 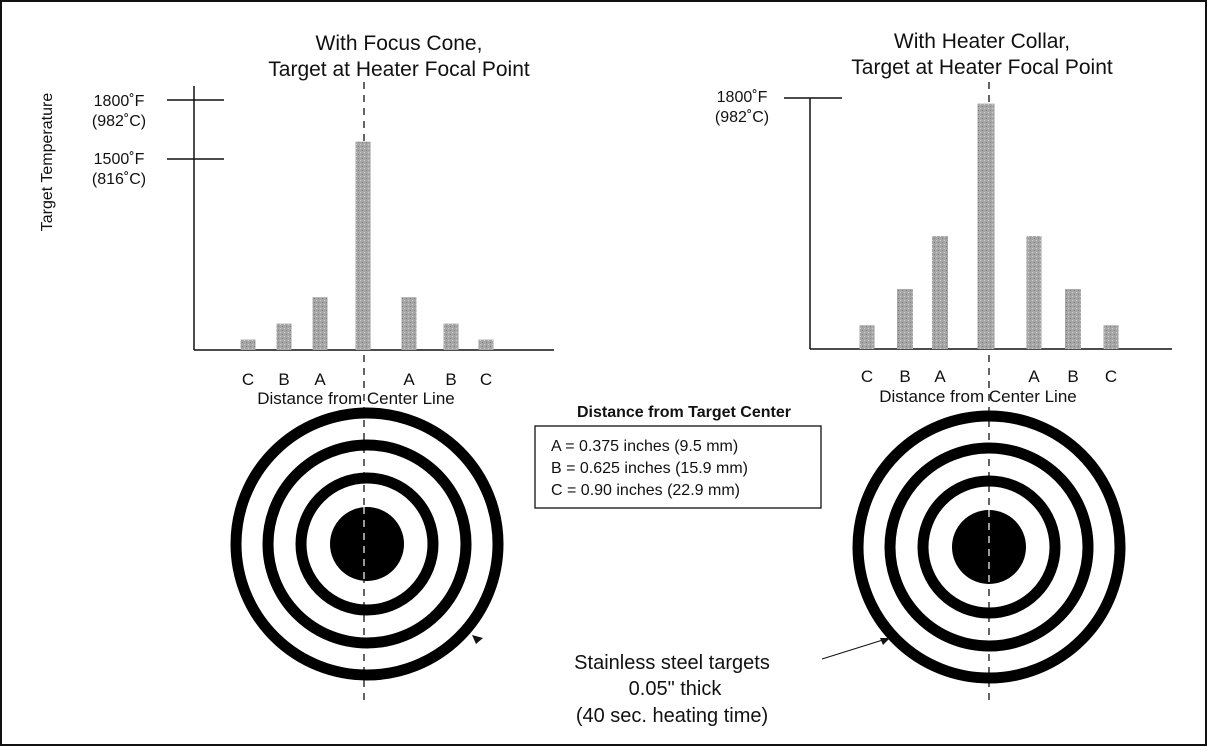 What do you see at coordinates (450, 379) in the screenshot?
I see `chart1-category-label-6: B` at bounding box center [450, 379].